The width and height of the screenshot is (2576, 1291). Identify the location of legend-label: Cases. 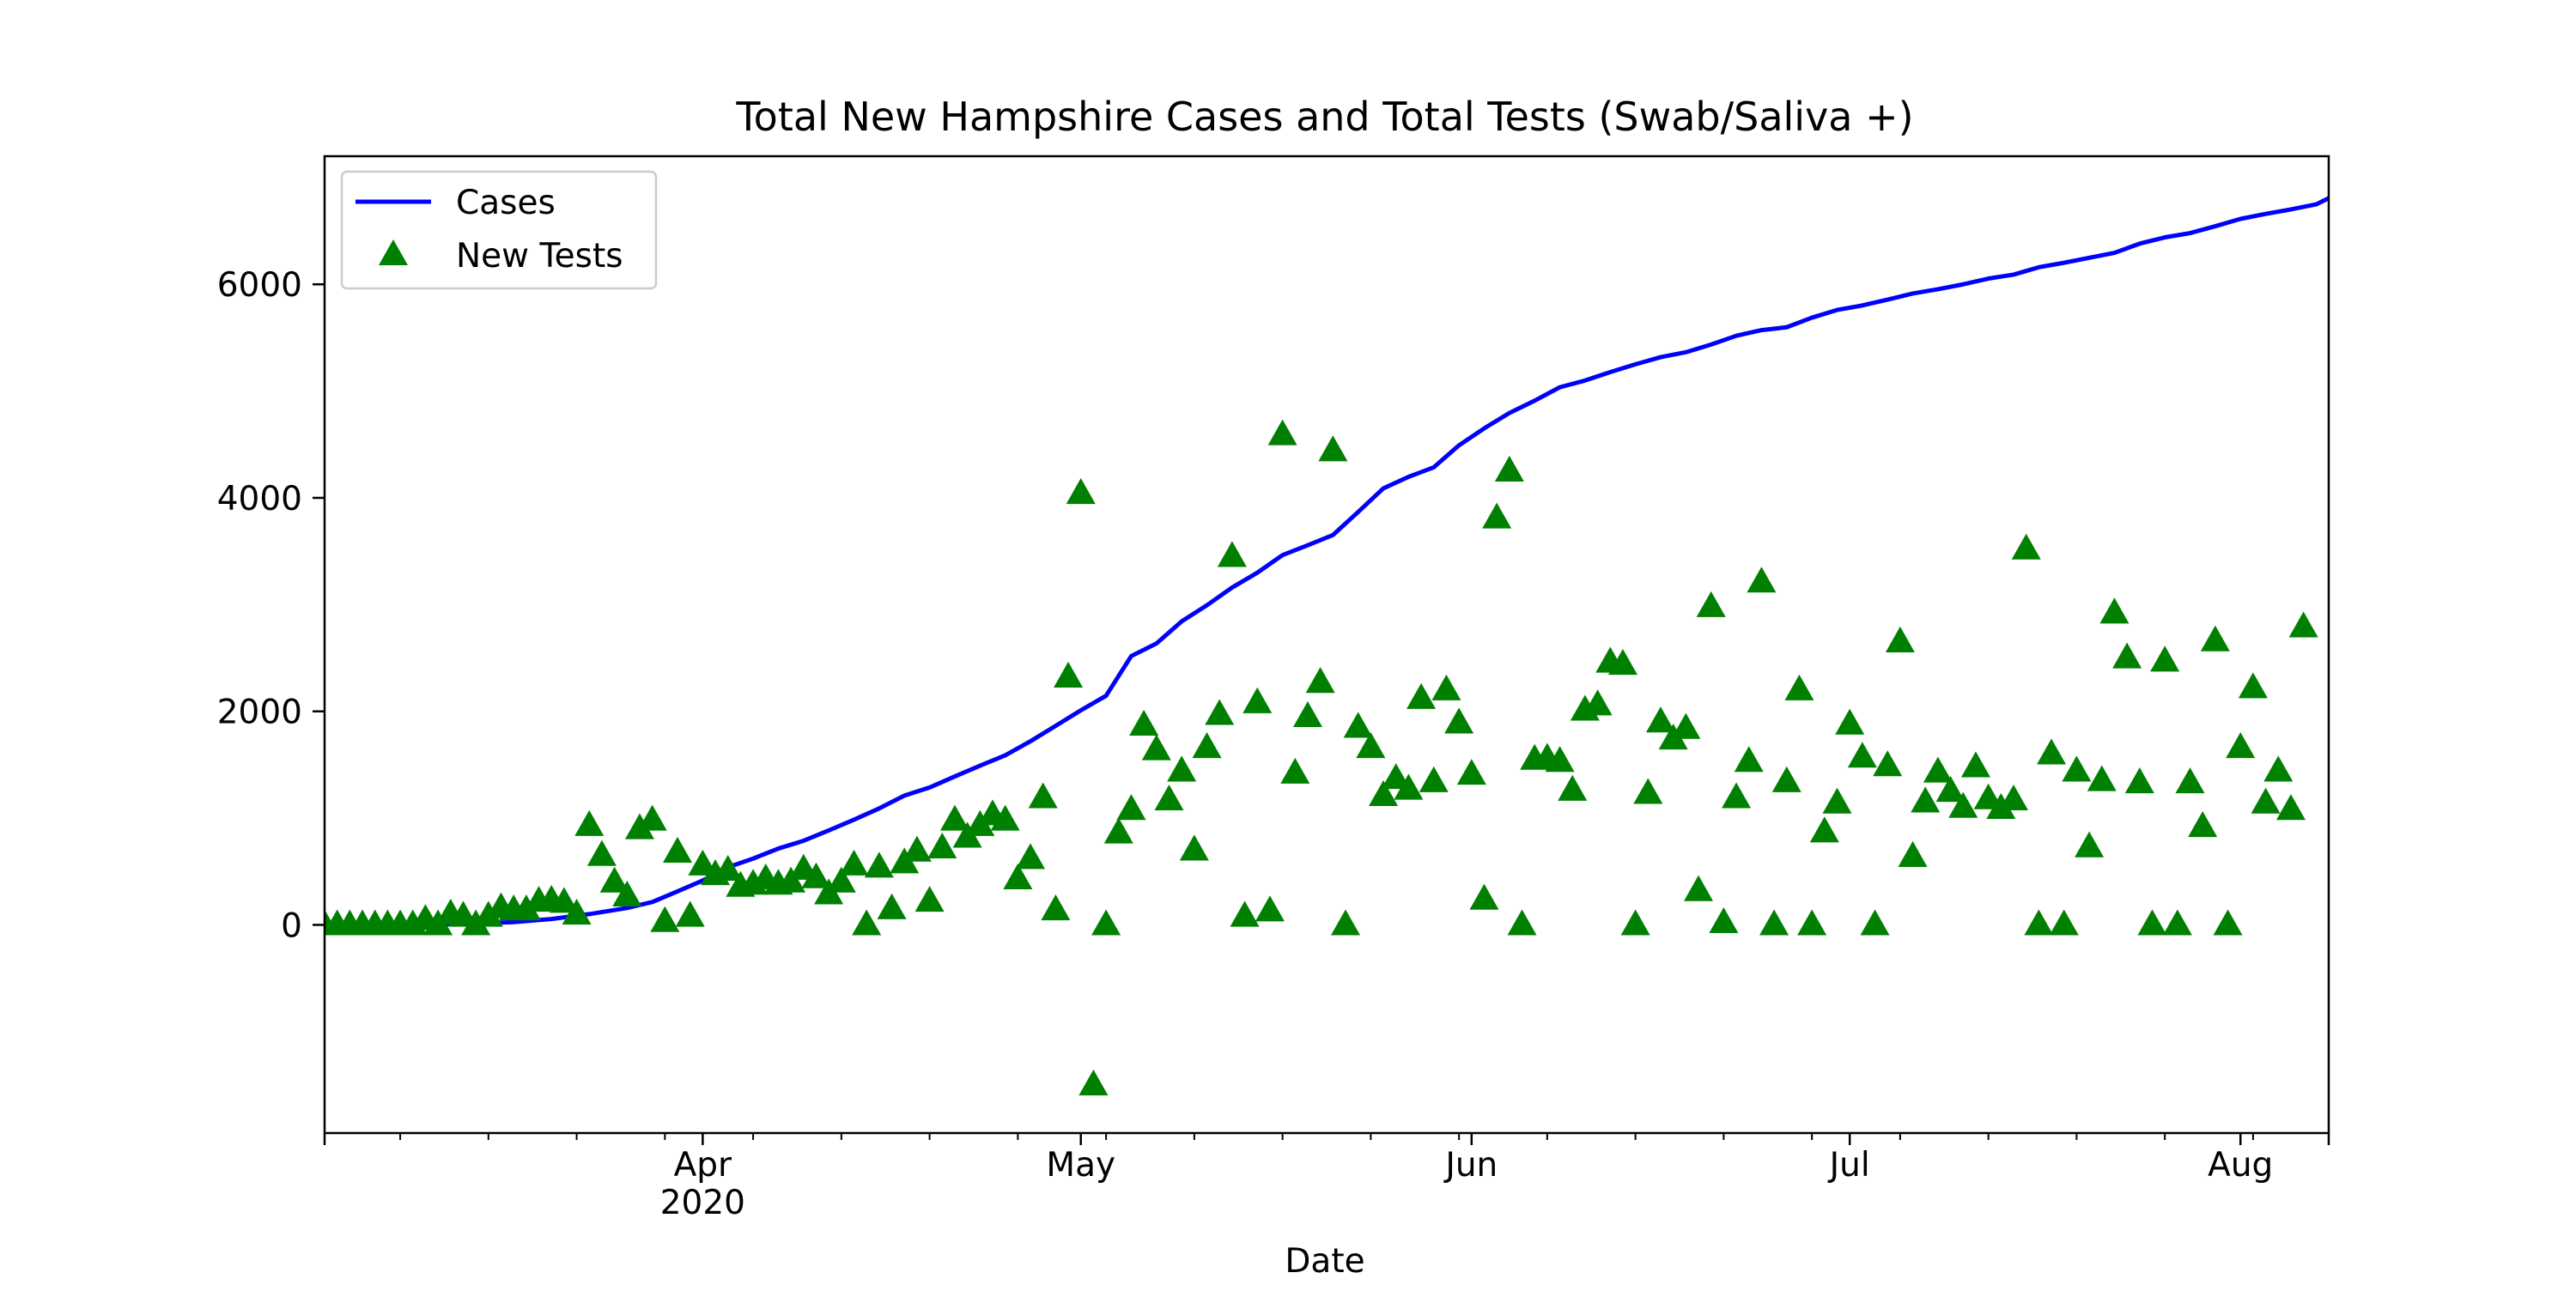
(506, 203).